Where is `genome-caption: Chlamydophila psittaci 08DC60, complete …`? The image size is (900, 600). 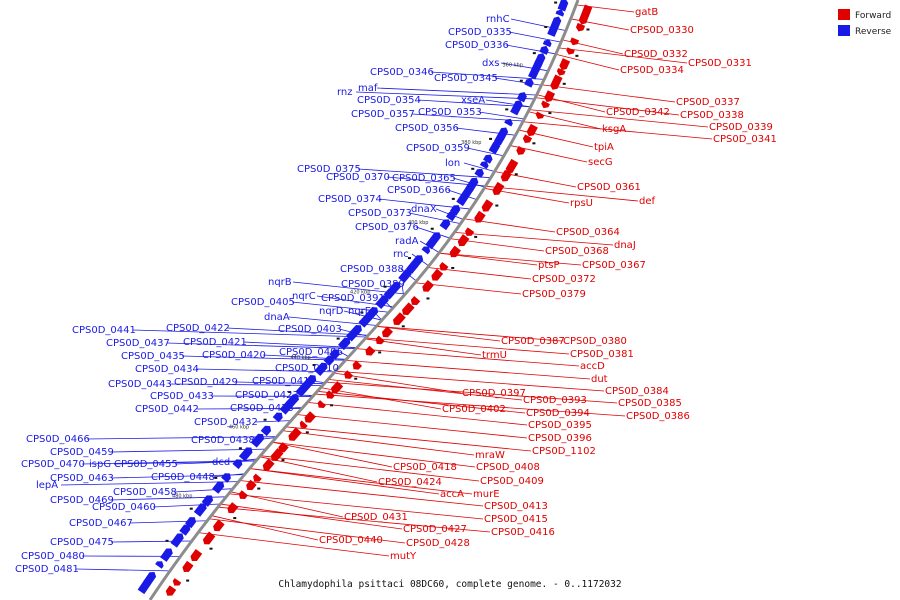 genome-caption: Chlamydophila psittaci 08DC60, complete … is located at coordinates (449, 584).